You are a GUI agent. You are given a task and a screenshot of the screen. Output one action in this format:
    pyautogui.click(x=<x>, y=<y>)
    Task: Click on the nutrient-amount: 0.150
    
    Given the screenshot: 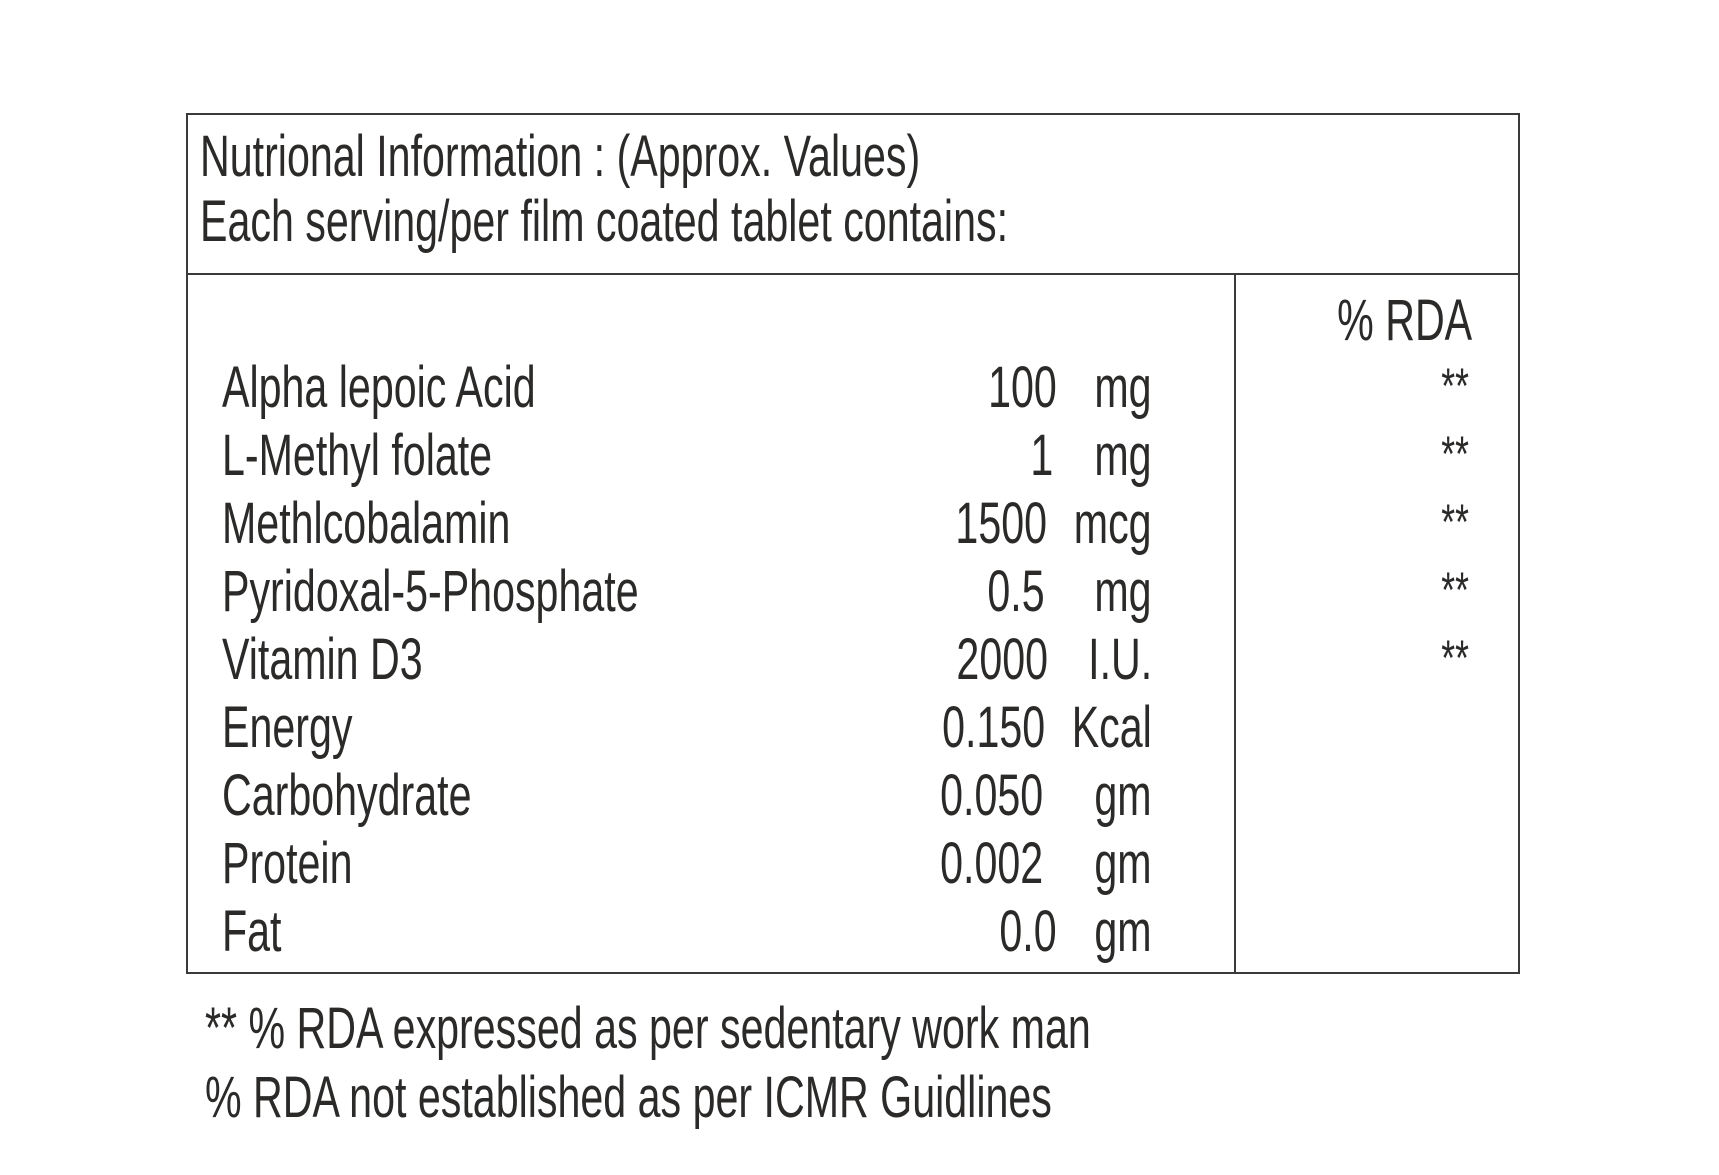 What is the action you would take?
    pyautogui.click(x=993, y=727)
    